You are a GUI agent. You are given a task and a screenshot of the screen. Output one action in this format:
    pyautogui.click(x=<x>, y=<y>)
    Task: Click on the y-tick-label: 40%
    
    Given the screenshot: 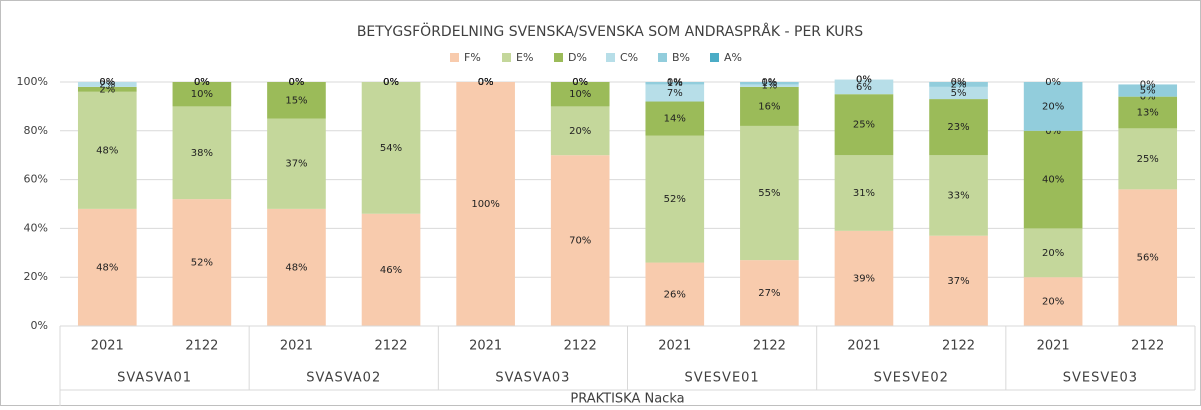 What is the action you would take?
    pyautogui.click(x=36, y=227)
    